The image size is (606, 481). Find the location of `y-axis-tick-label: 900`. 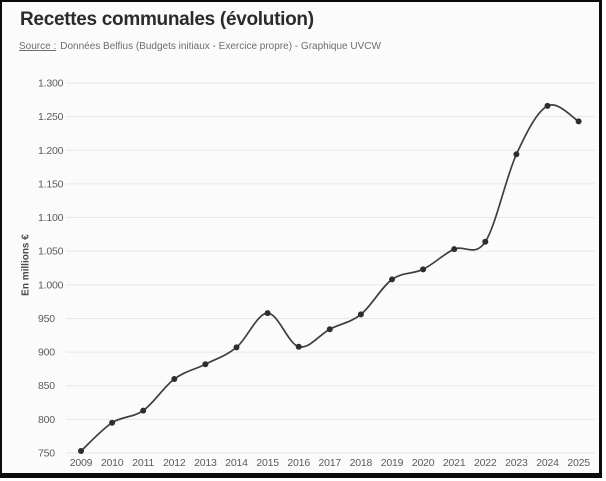

y-axis-tick-label: 900 is located at coordinates (46, 353).